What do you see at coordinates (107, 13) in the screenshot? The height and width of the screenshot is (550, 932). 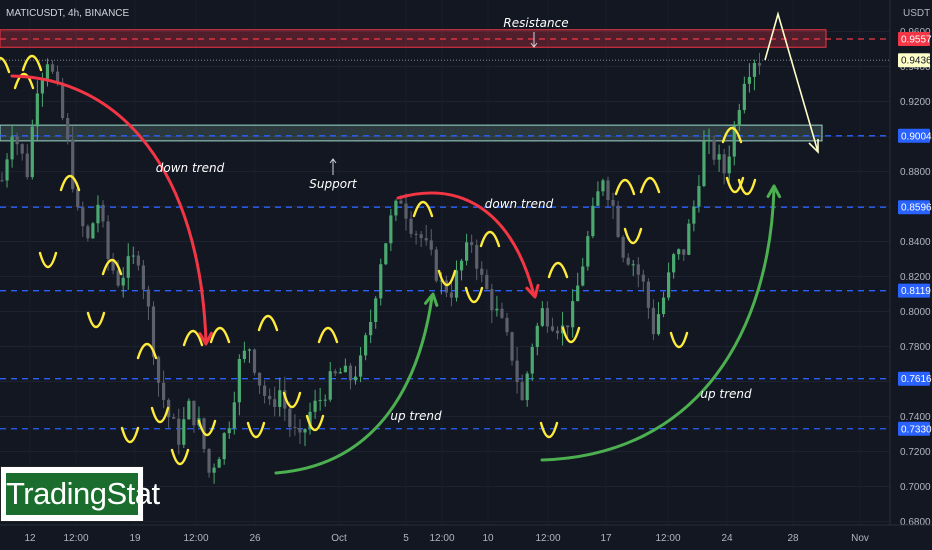 I see `exchange-label: BINANCE` at bounding box center [107, 13].